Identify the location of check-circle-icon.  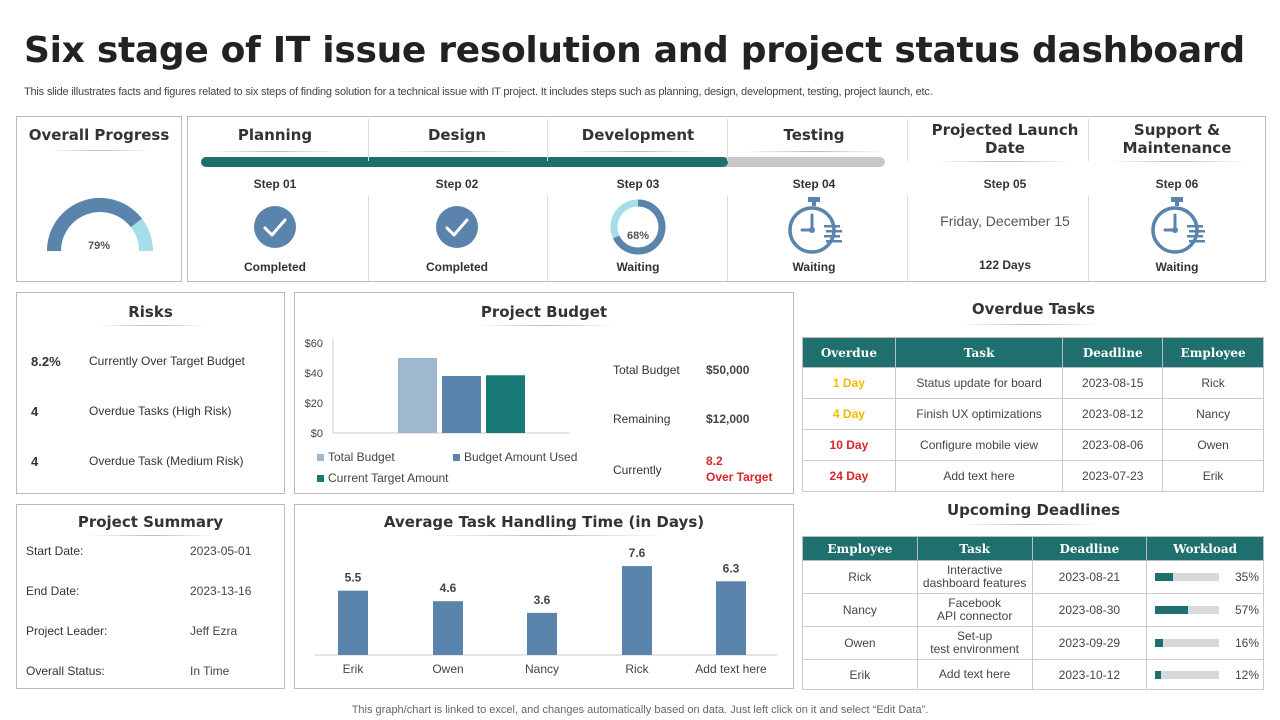
(457, 227).